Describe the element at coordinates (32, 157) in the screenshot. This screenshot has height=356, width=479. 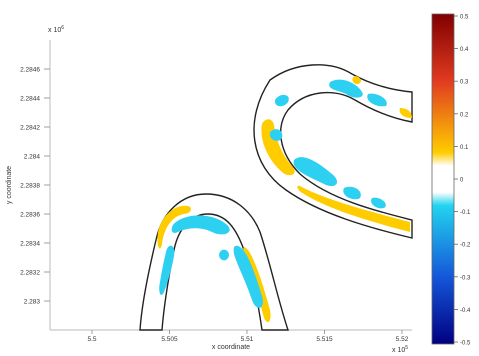
I see `y-tick-label: 2.284` at that location.